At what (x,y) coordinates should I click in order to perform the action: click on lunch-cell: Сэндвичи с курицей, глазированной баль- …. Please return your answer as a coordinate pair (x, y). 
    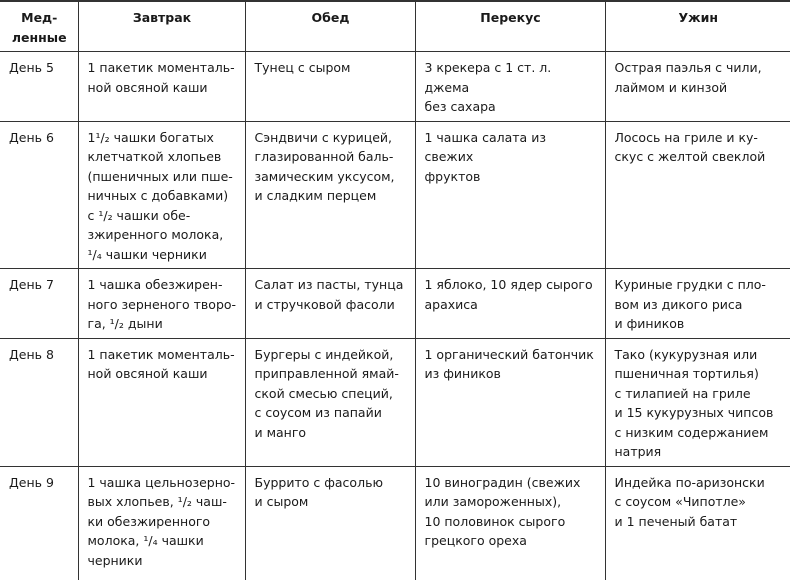
    Looking at the image, I should click on (330, 194).